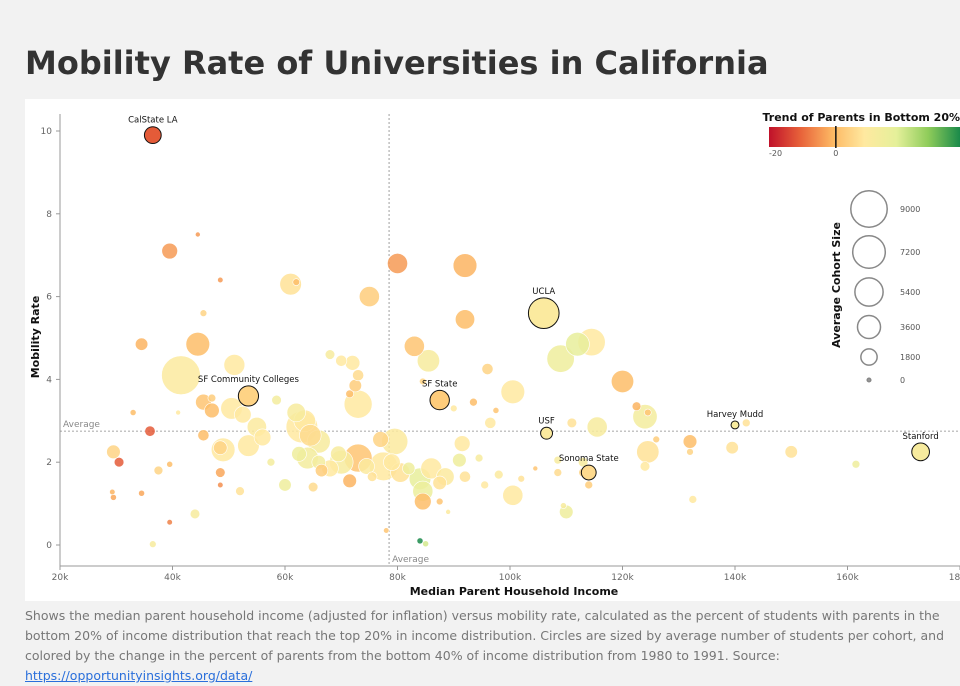 Image resolution: width=960 pixels, height=686 pixels. I want to click on average-x-label: Average, so click(410, 560).